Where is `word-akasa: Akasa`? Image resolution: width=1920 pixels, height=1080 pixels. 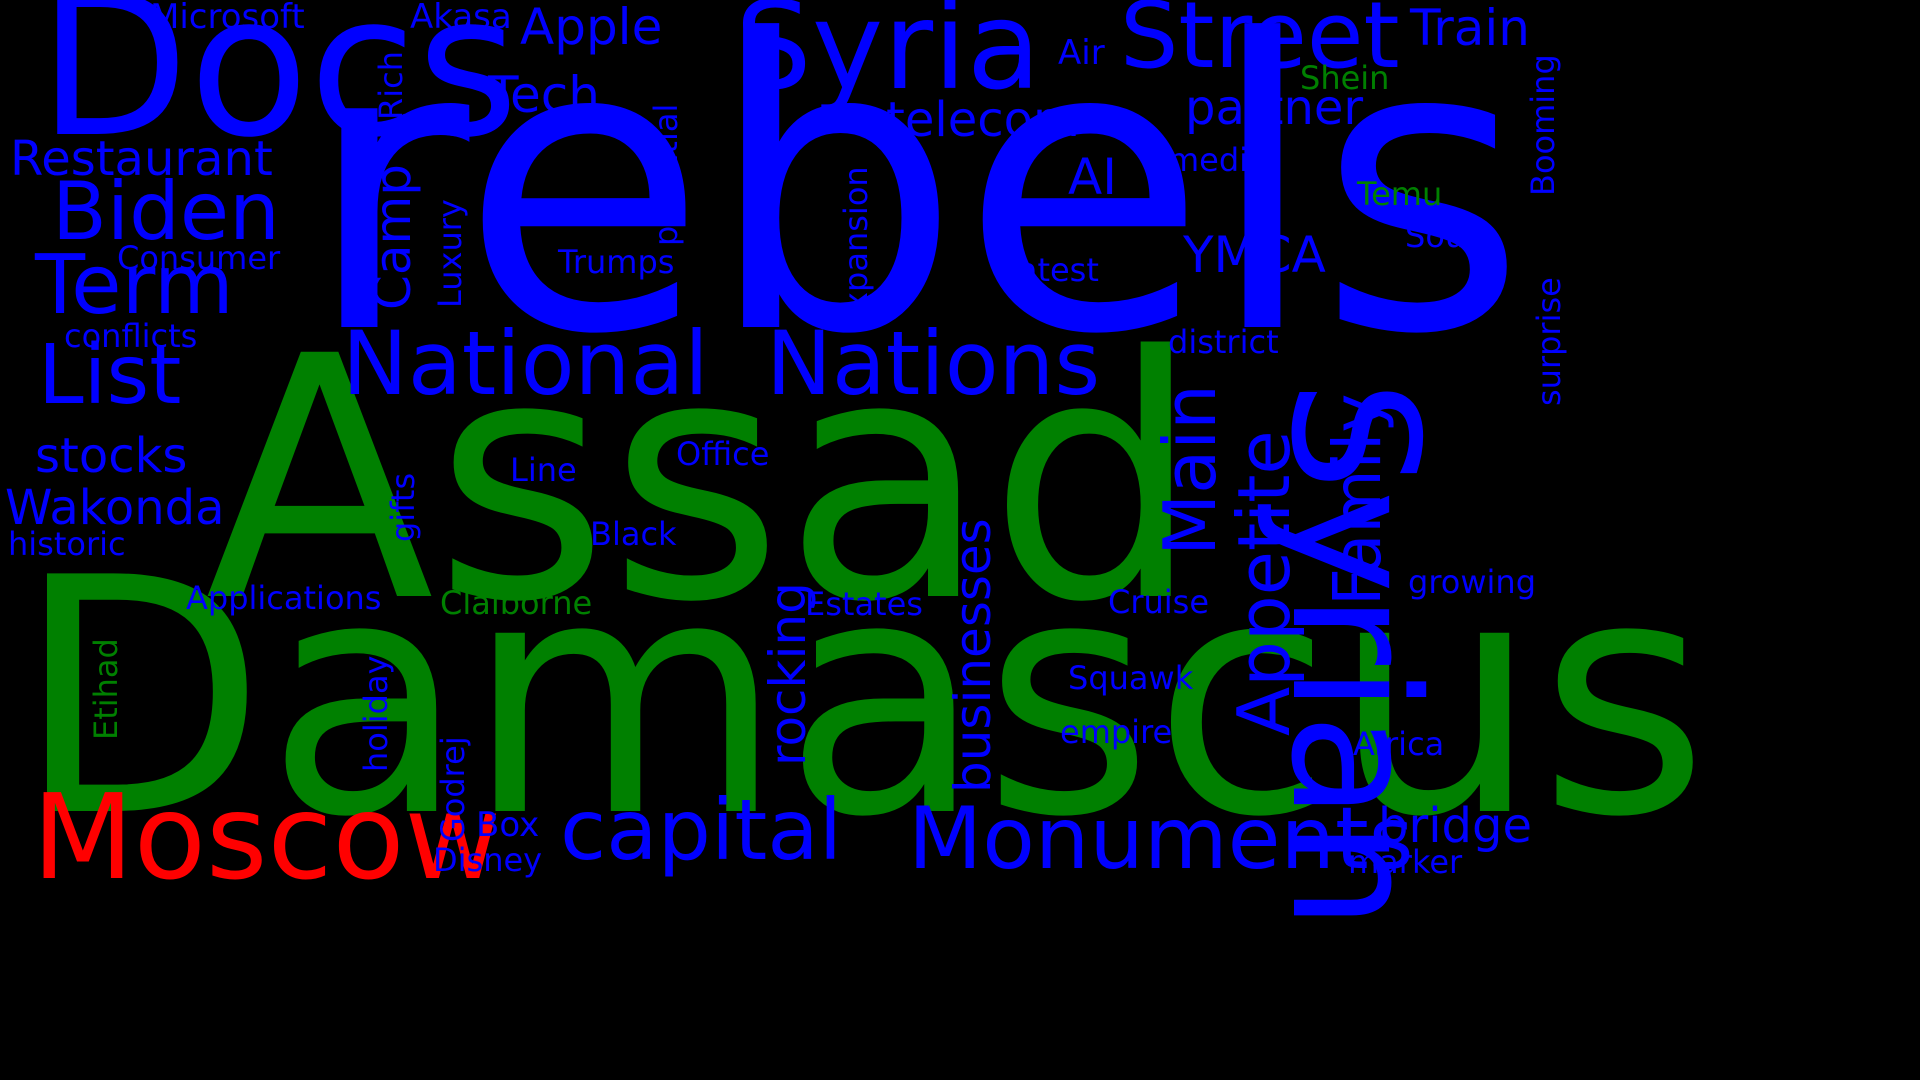 word-akasa: Akasa is located at coordinates (461, 18).